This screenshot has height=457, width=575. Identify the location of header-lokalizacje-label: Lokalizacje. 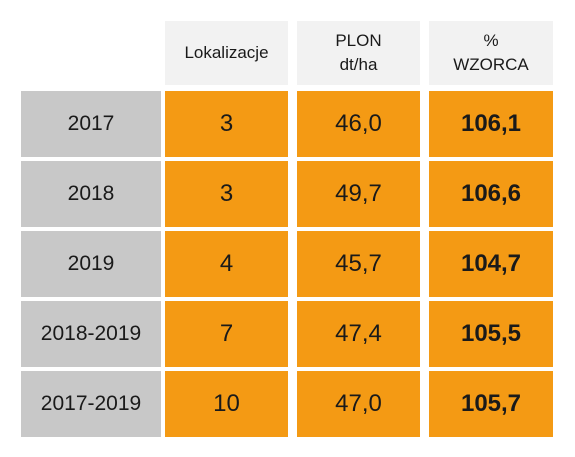
(226, 52).